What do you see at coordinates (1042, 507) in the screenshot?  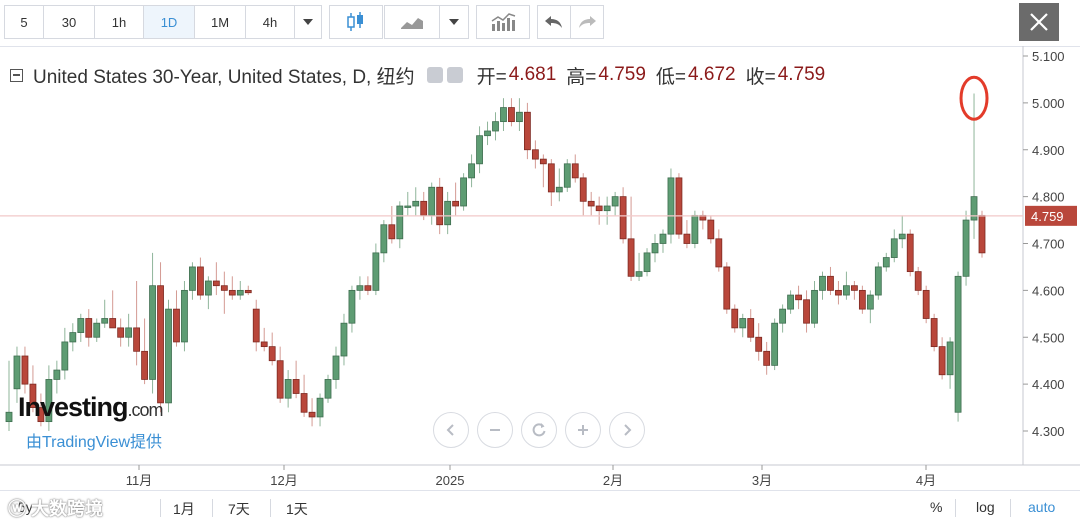 I see `auto-scale-toggle: auto` at bounding box center [1042, 507].